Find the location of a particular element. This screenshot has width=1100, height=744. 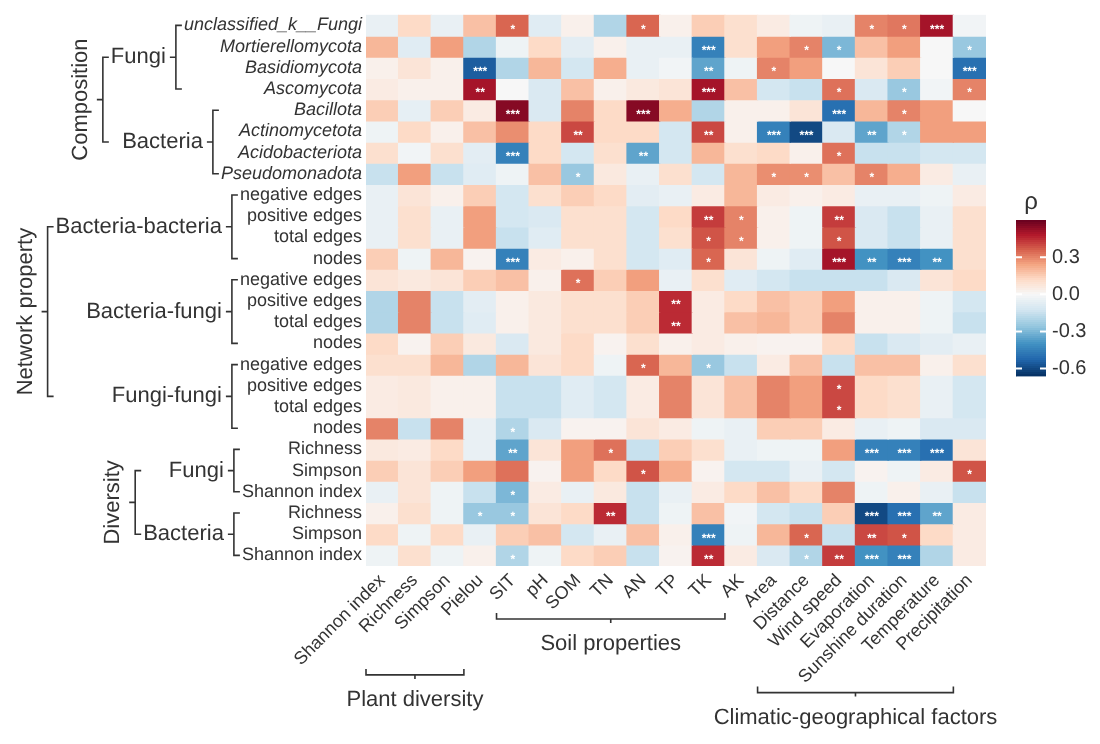

text: Diversity is located at coordinates (113, 502).